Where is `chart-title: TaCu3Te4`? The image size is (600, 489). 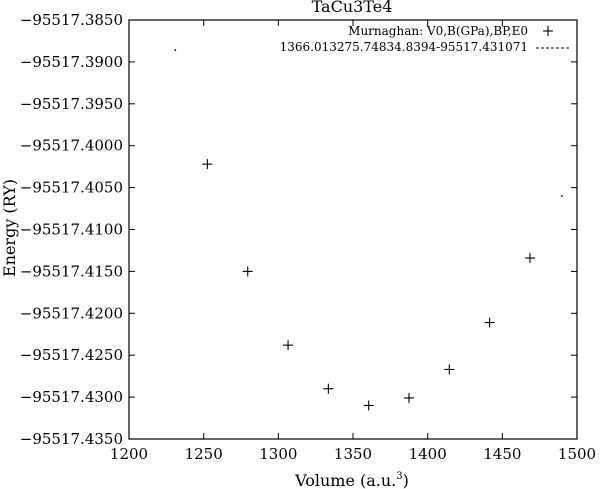 chart-title: TaCu3Te4 is located at coordinates (352, 8).